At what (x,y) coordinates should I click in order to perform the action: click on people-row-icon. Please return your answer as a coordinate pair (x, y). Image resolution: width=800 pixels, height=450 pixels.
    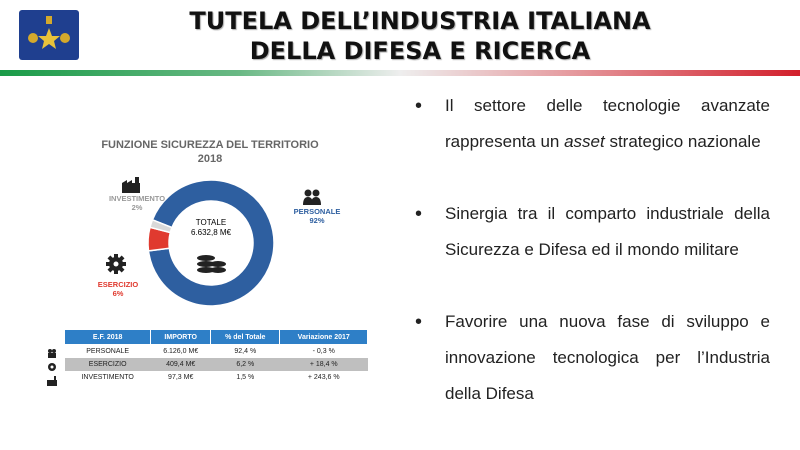
    Looking at the image, I should click on (52, 353).